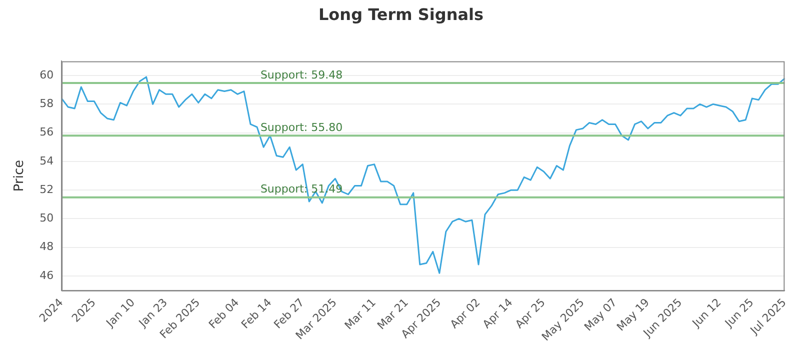 This screenshot has width=800, height=350. I want to click on y-tick-label: 56, so click(47, 132).